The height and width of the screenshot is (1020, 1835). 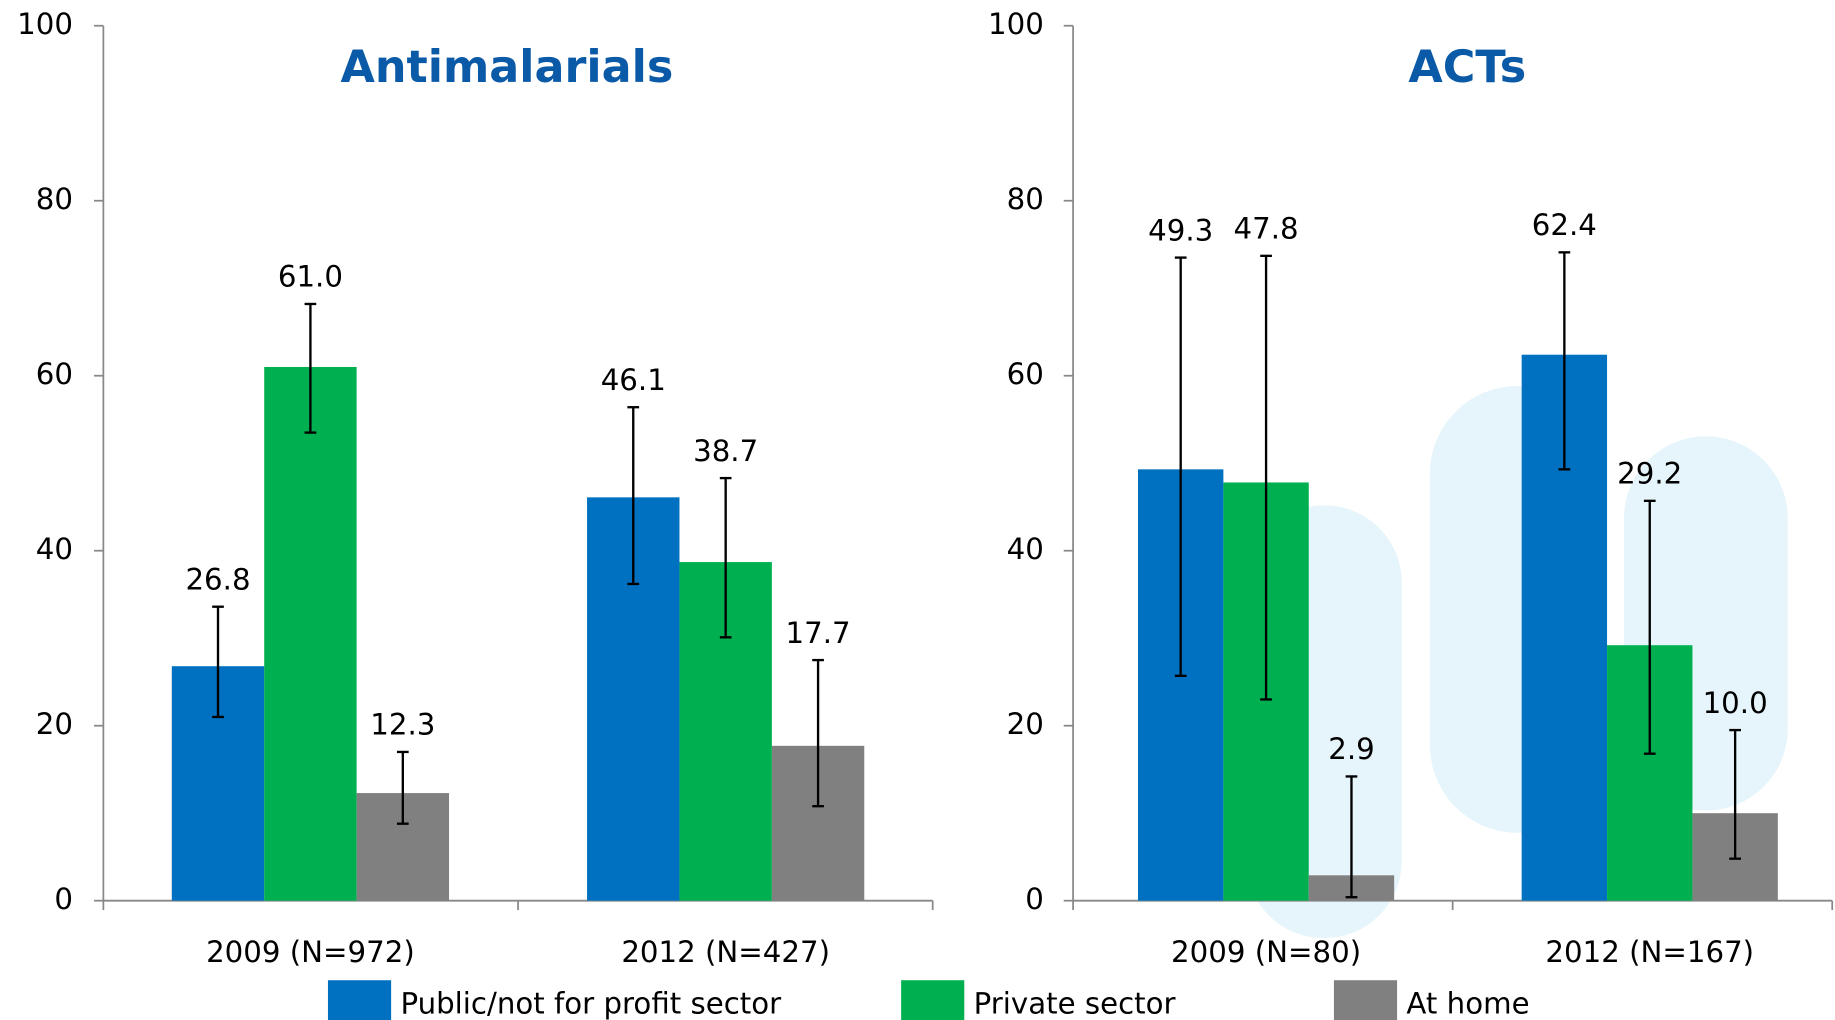 I want to click on data-label: 12.3, so click(x=402, y=725).